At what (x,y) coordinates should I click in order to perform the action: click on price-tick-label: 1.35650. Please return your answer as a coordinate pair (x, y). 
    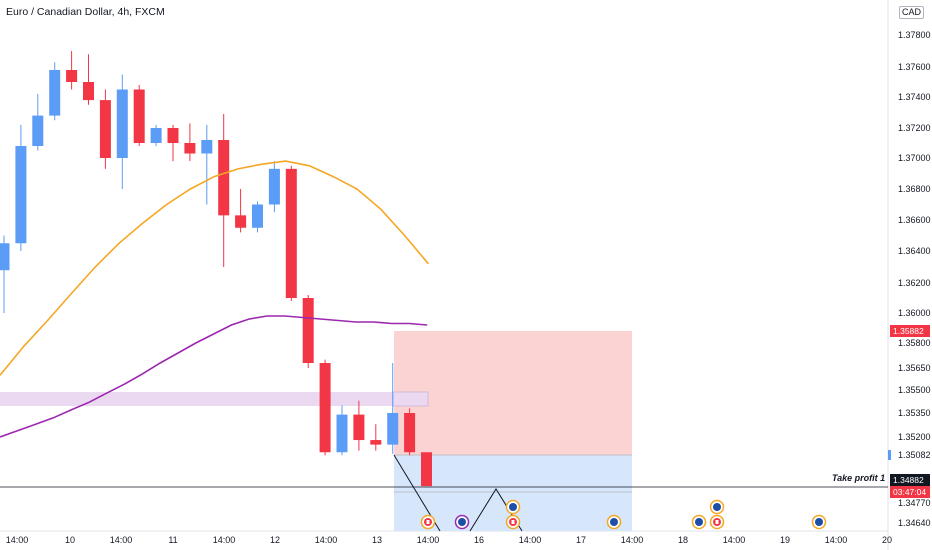
    Looking at the image, I should click on (914, 368).